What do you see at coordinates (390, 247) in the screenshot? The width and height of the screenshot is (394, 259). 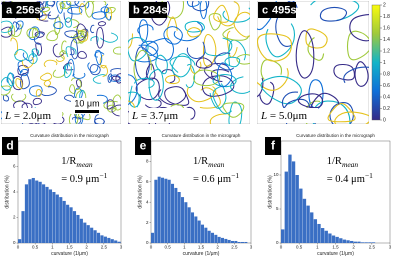 I see `x-tick-label: 3` at bounding box center [390, 247].